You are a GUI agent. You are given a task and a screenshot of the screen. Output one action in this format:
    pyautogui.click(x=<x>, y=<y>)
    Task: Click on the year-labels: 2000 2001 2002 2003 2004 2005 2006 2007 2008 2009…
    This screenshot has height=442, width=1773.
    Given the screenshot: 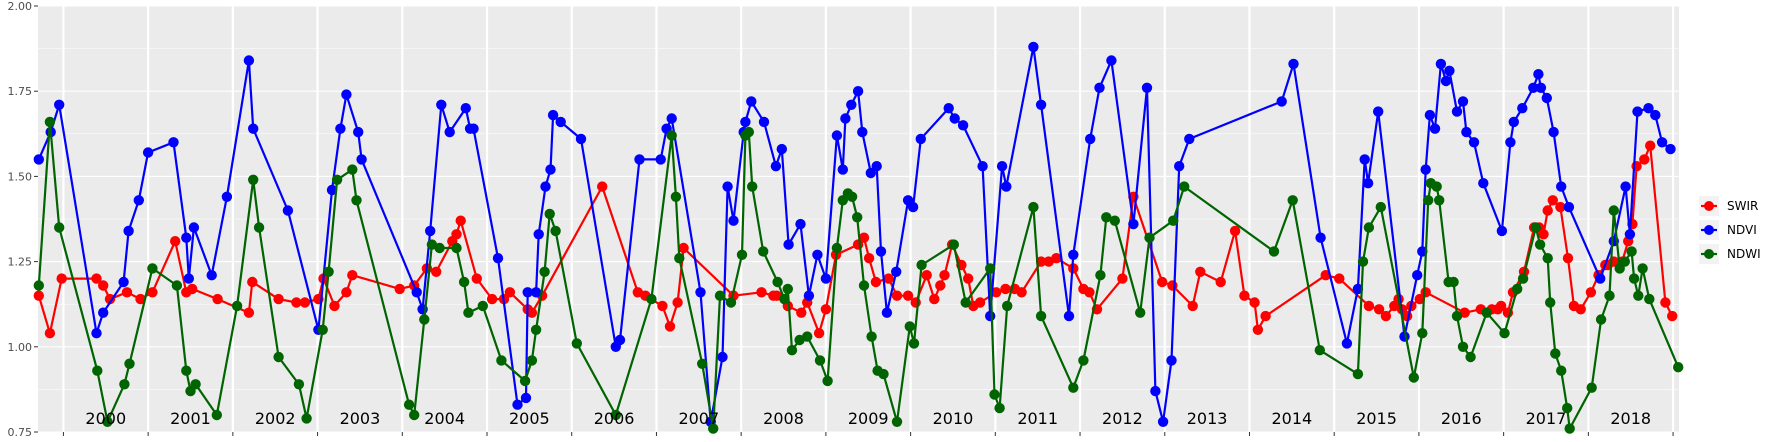 What is the action you would take?
    pyautogui.click(x=868, y=418)
    